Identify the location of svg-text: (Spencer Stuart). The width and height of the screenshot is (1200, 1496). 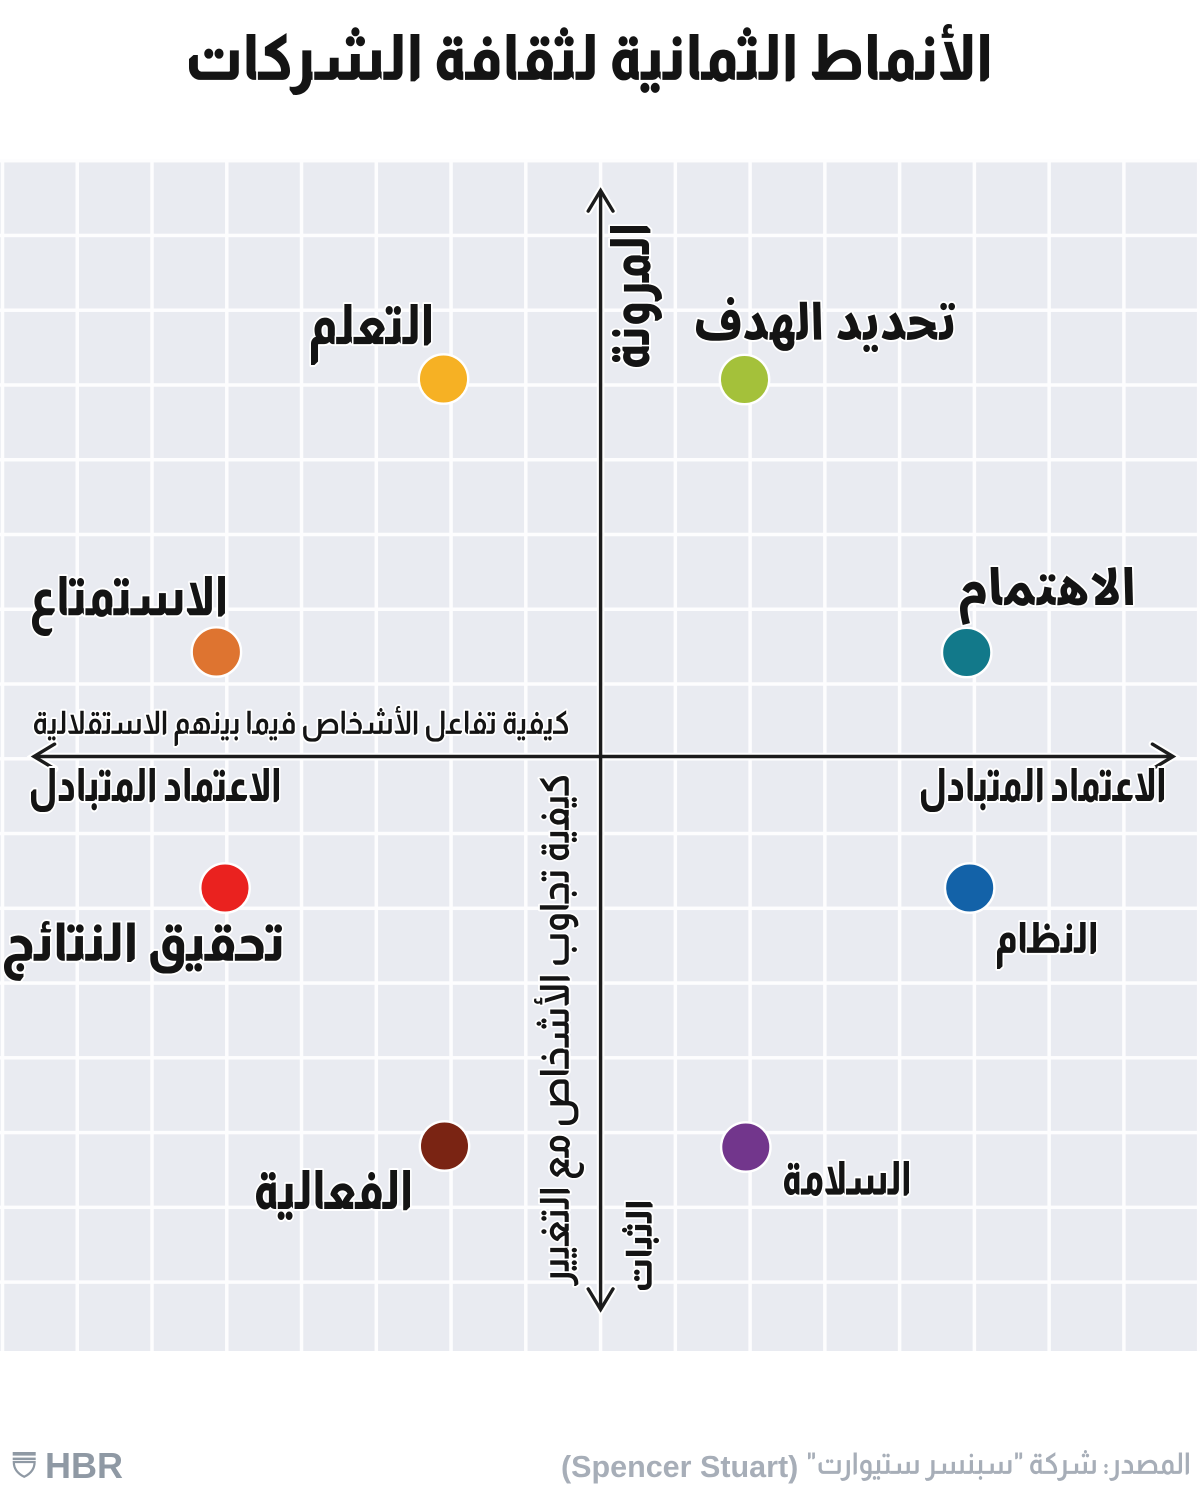
(679, 1467).